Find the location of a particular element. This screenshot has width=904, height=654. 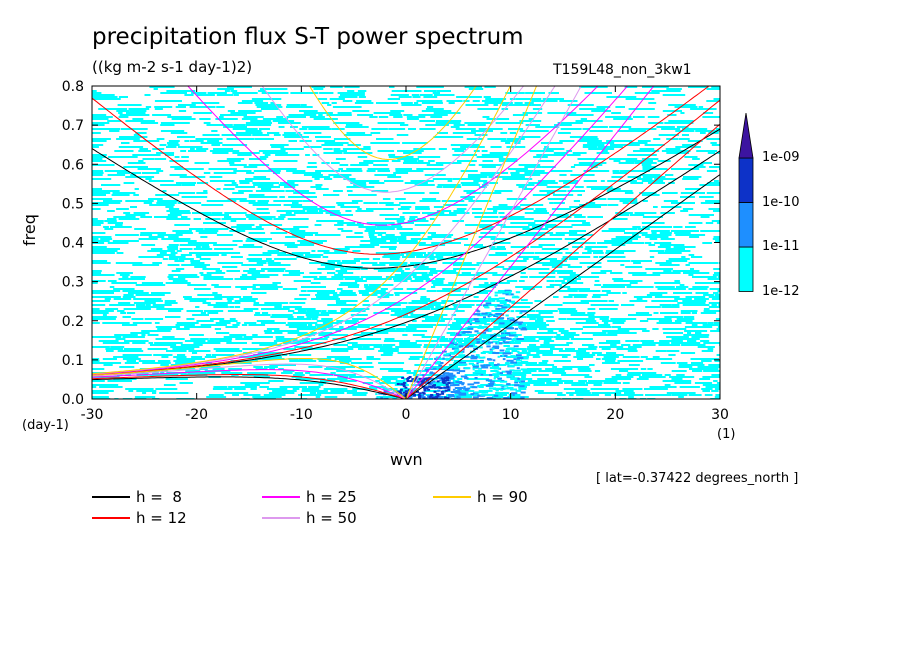

colorbar-label: 1e-09 is located at coordinates (781, 157).